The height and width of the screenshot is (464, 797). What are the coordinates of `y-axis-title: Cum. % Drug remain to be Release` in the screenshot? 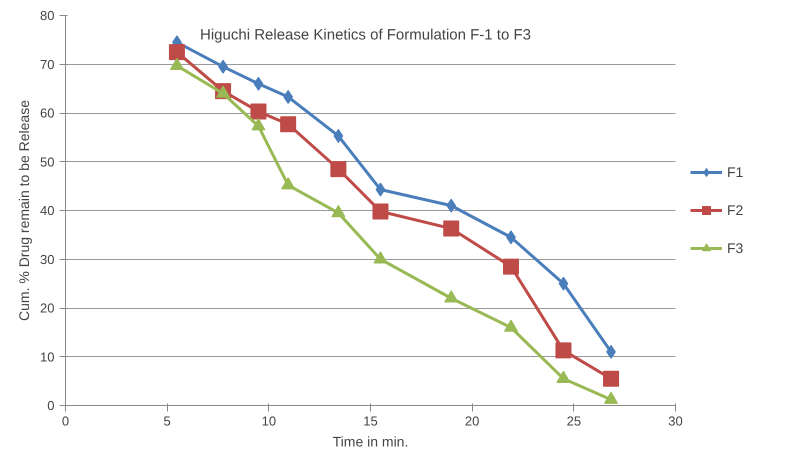 It's located at (24, 210).